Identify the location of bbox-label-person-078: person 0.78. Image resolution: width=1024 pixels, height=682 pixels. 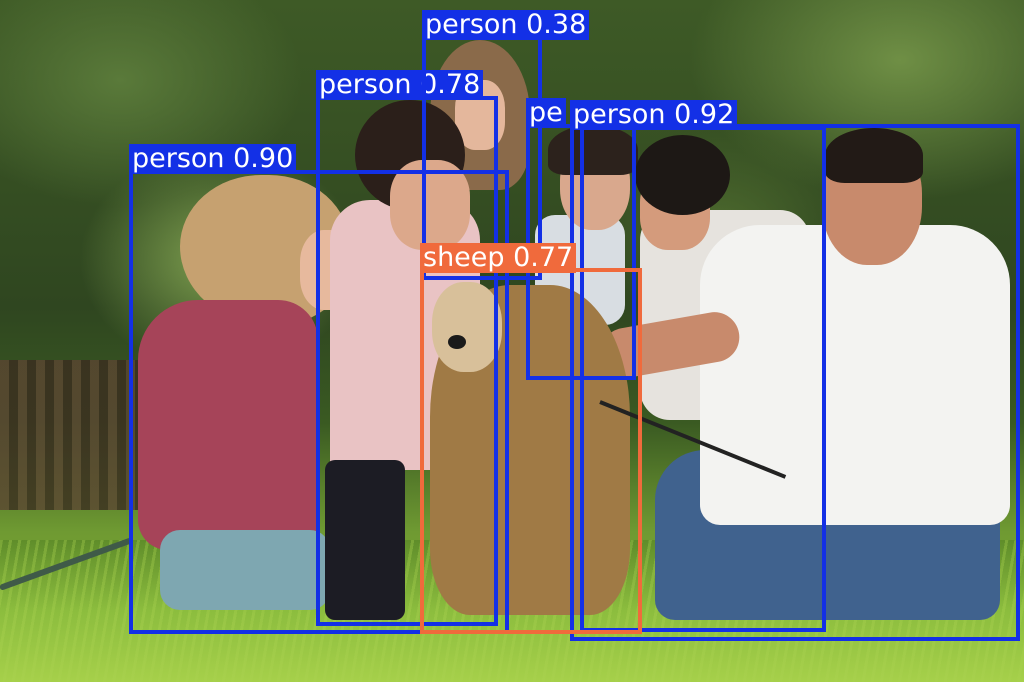
(400, 85).